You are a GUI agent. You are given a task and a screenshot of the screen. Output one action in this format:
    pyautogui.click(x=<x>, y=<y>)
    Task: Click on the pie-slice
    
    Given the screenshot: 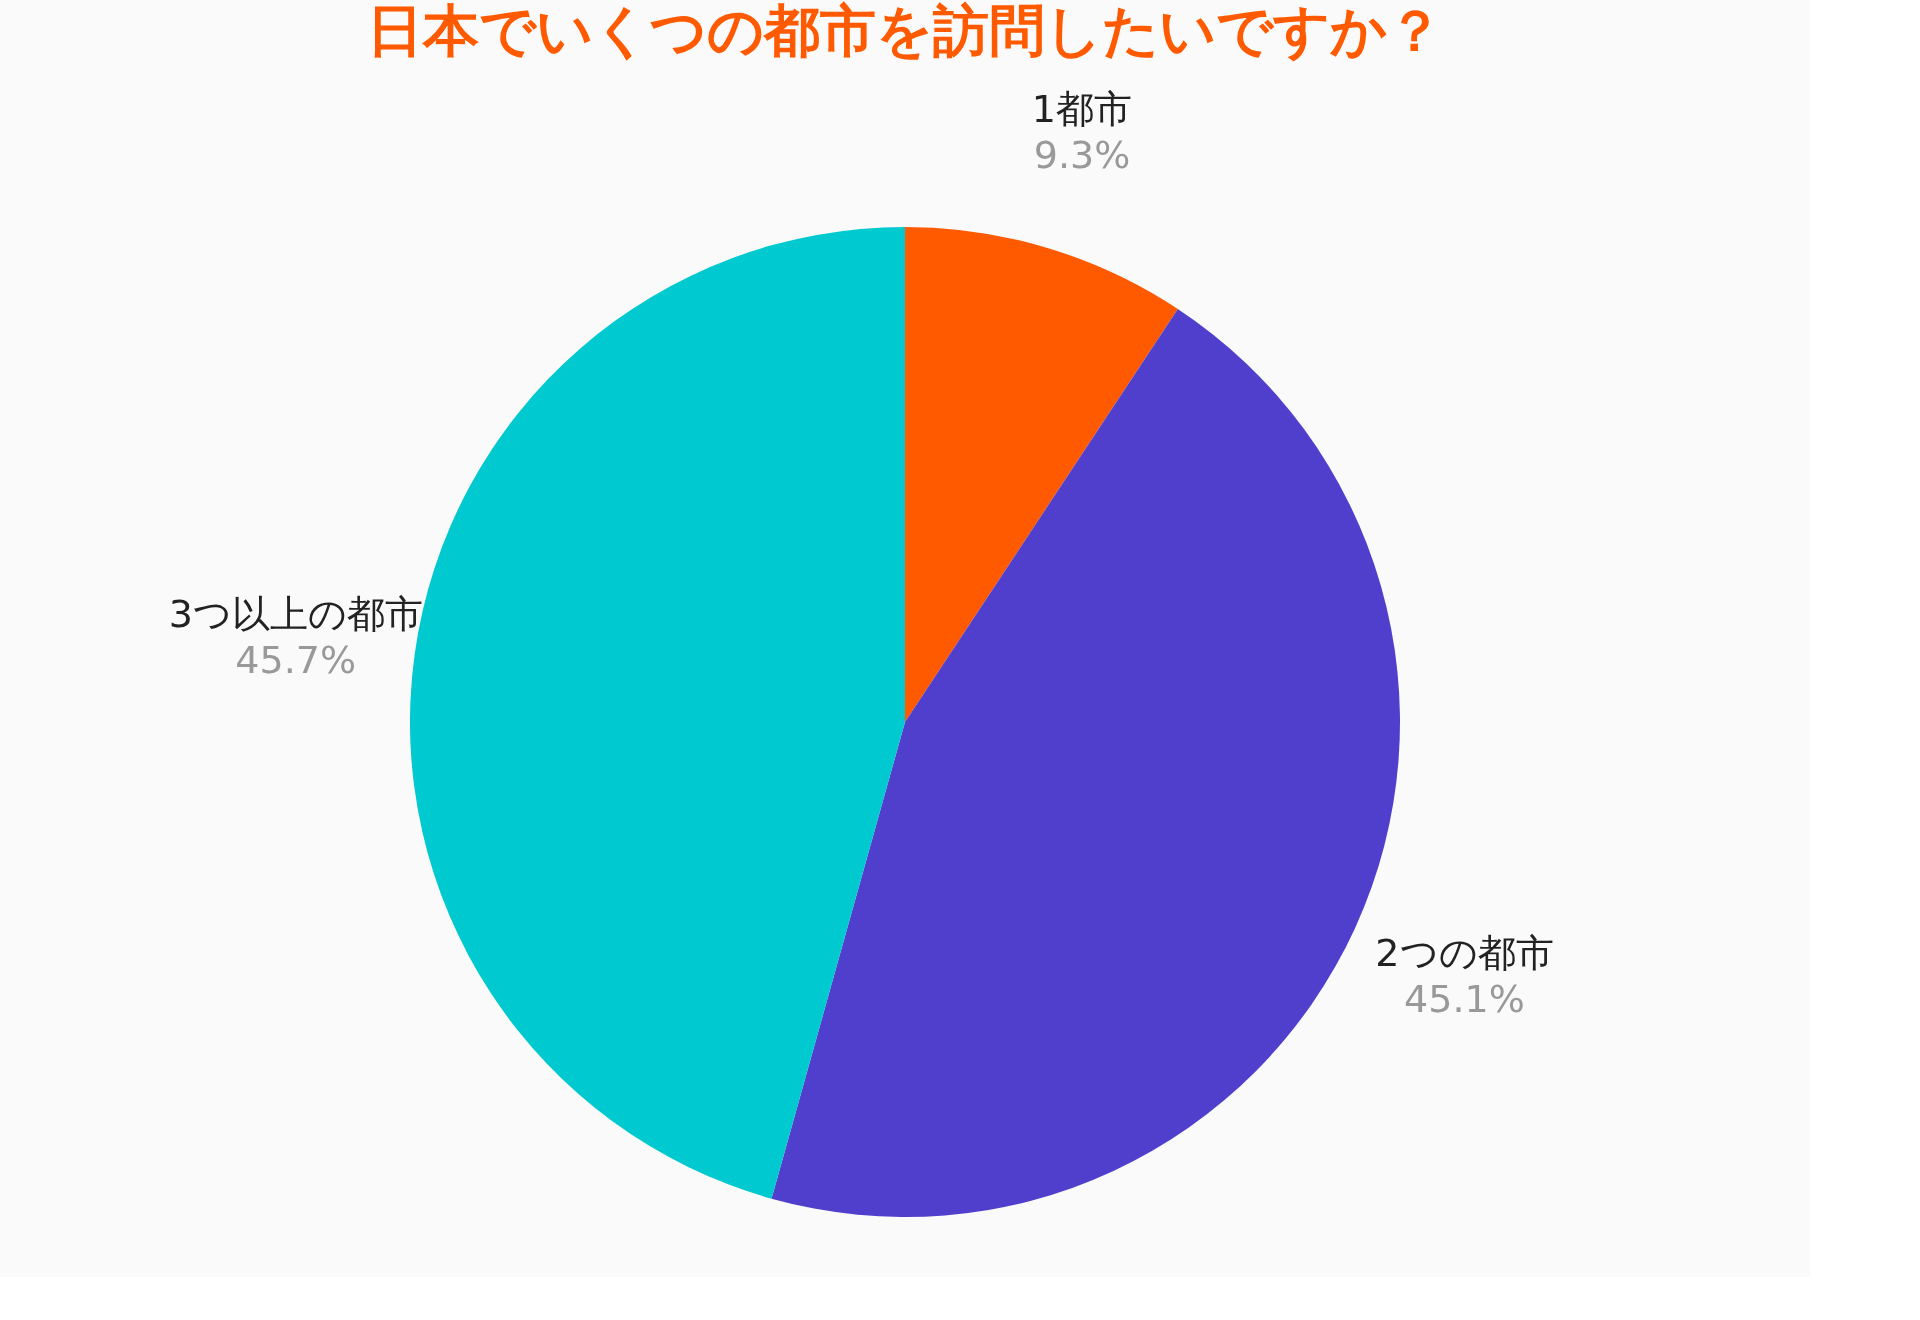 What is the action you would take?
    pyautogui.click(x=1041, y=474)
    